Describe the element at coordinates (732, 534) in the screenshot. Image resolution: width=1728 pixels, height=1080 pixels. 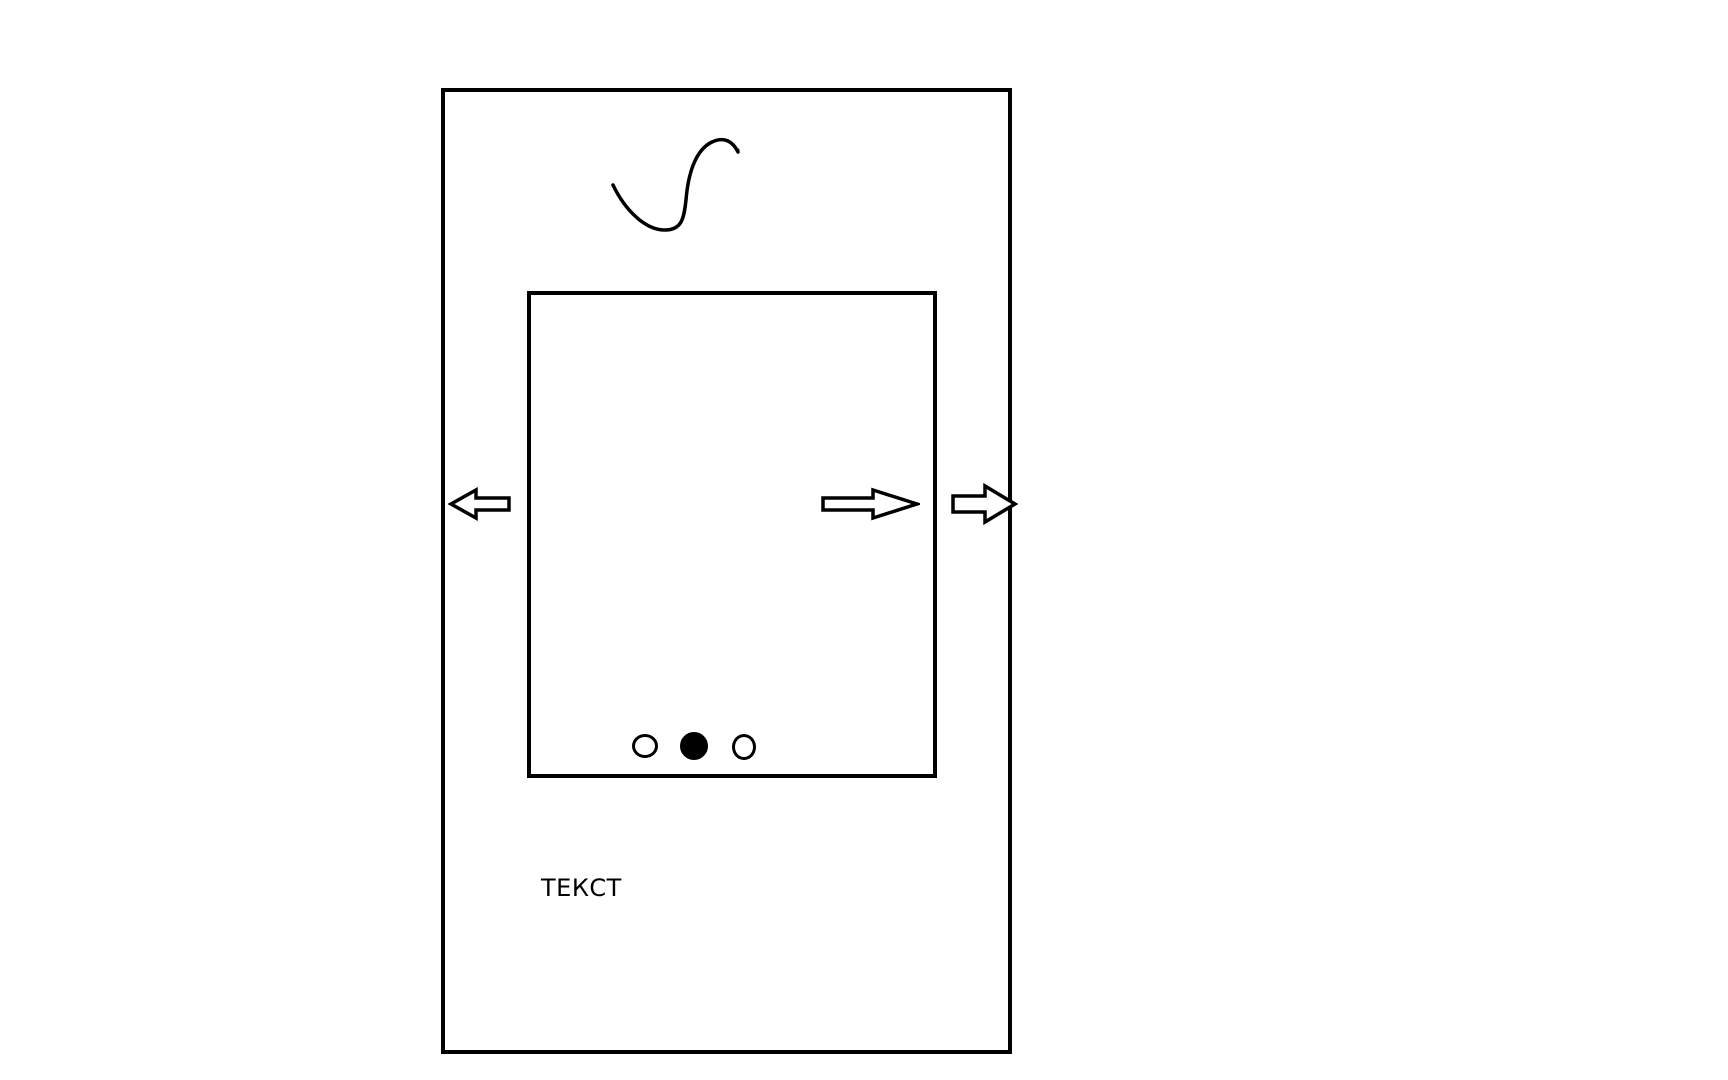
I see `image-slider` at that location.